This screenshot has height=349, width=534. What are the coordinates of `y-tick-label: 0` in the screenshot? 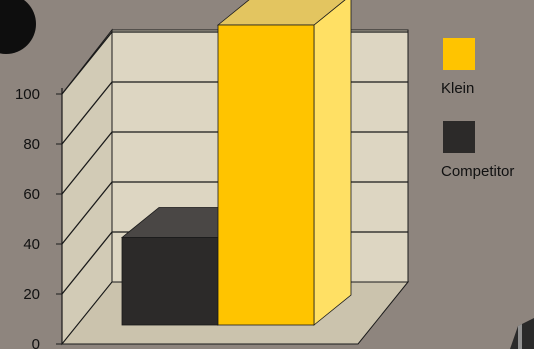 It's located at (36, 342).